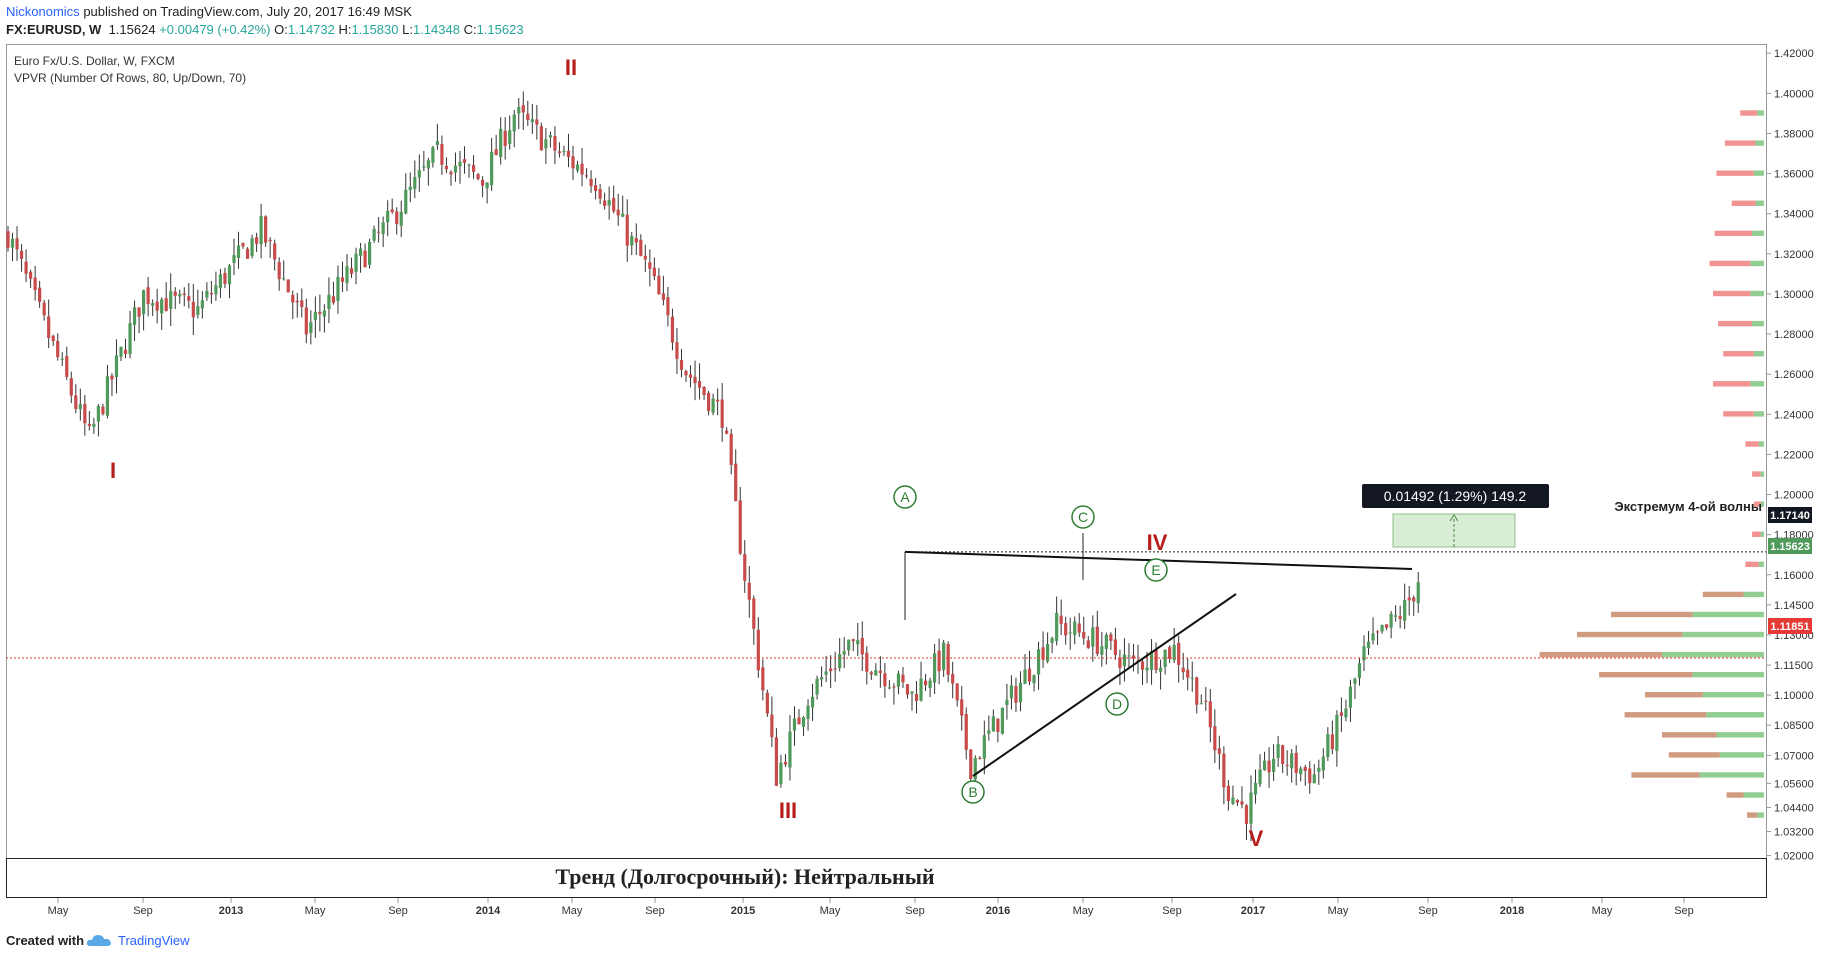 The height and width of the screenshot is (954, 1824). What do you see at coordinates (154, 940) in the screenshot?
I see `tradingview-brand-link: TradingView` at bounding box center [154, 940].